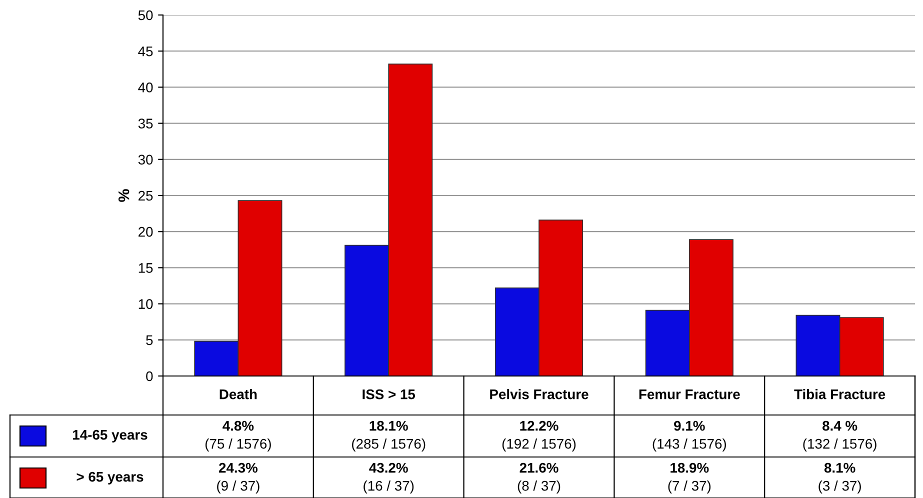  What do you see at coordinates (839, 478) in the screenshot?
I see `data-label: 8.1% (3 / 37)` at bounding box center [839, 478].